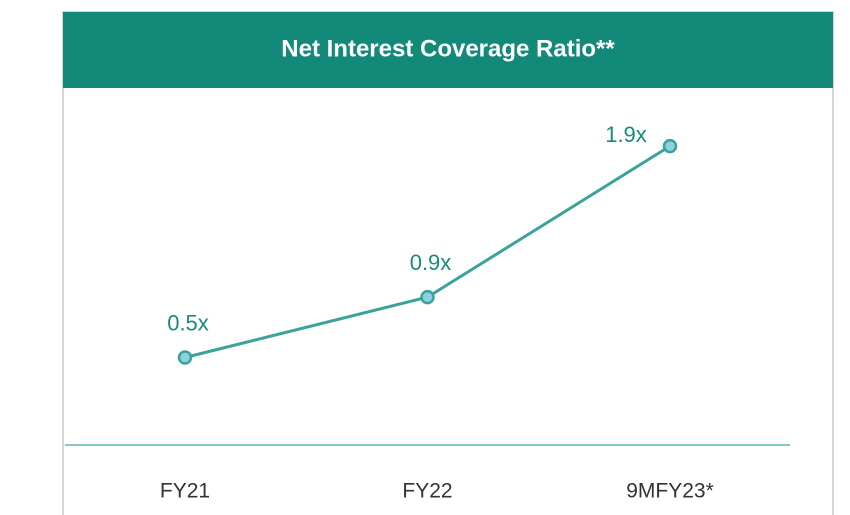 This screenshot has width=850, height=515. I want to click on chart-title: Net Interest Coverage Ratio**, so click(448, 48).